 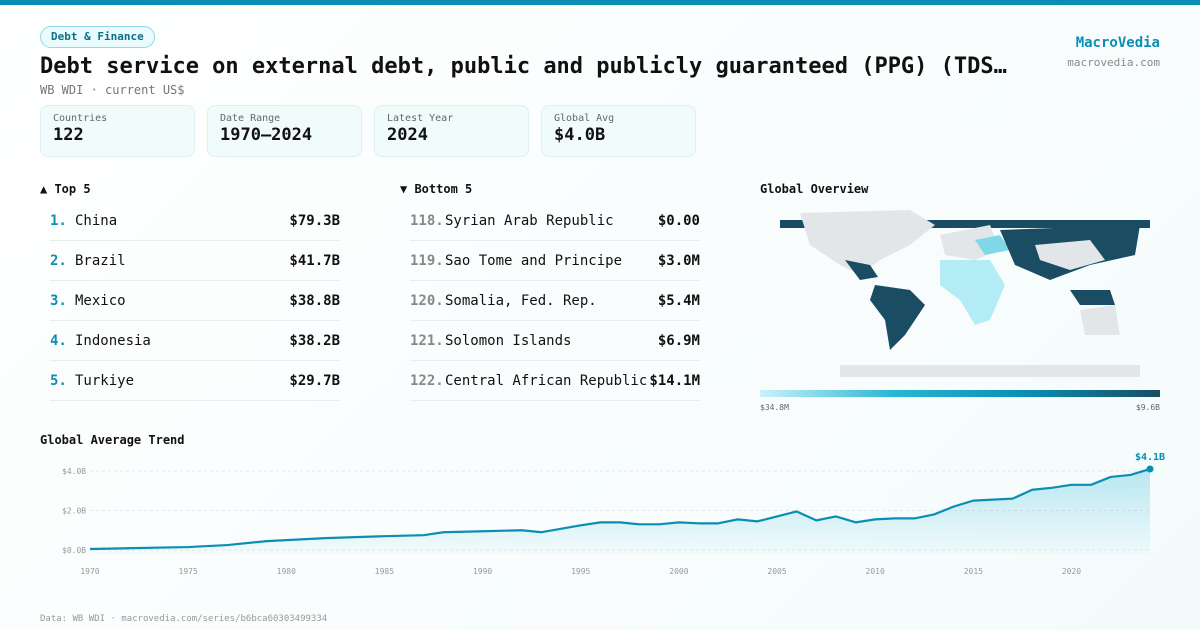 What do you see at coordinates (195, 261) in the screenshot?
I see `ranking-row: 2. Brazil $41.7B` at bounding box center [195, 261].